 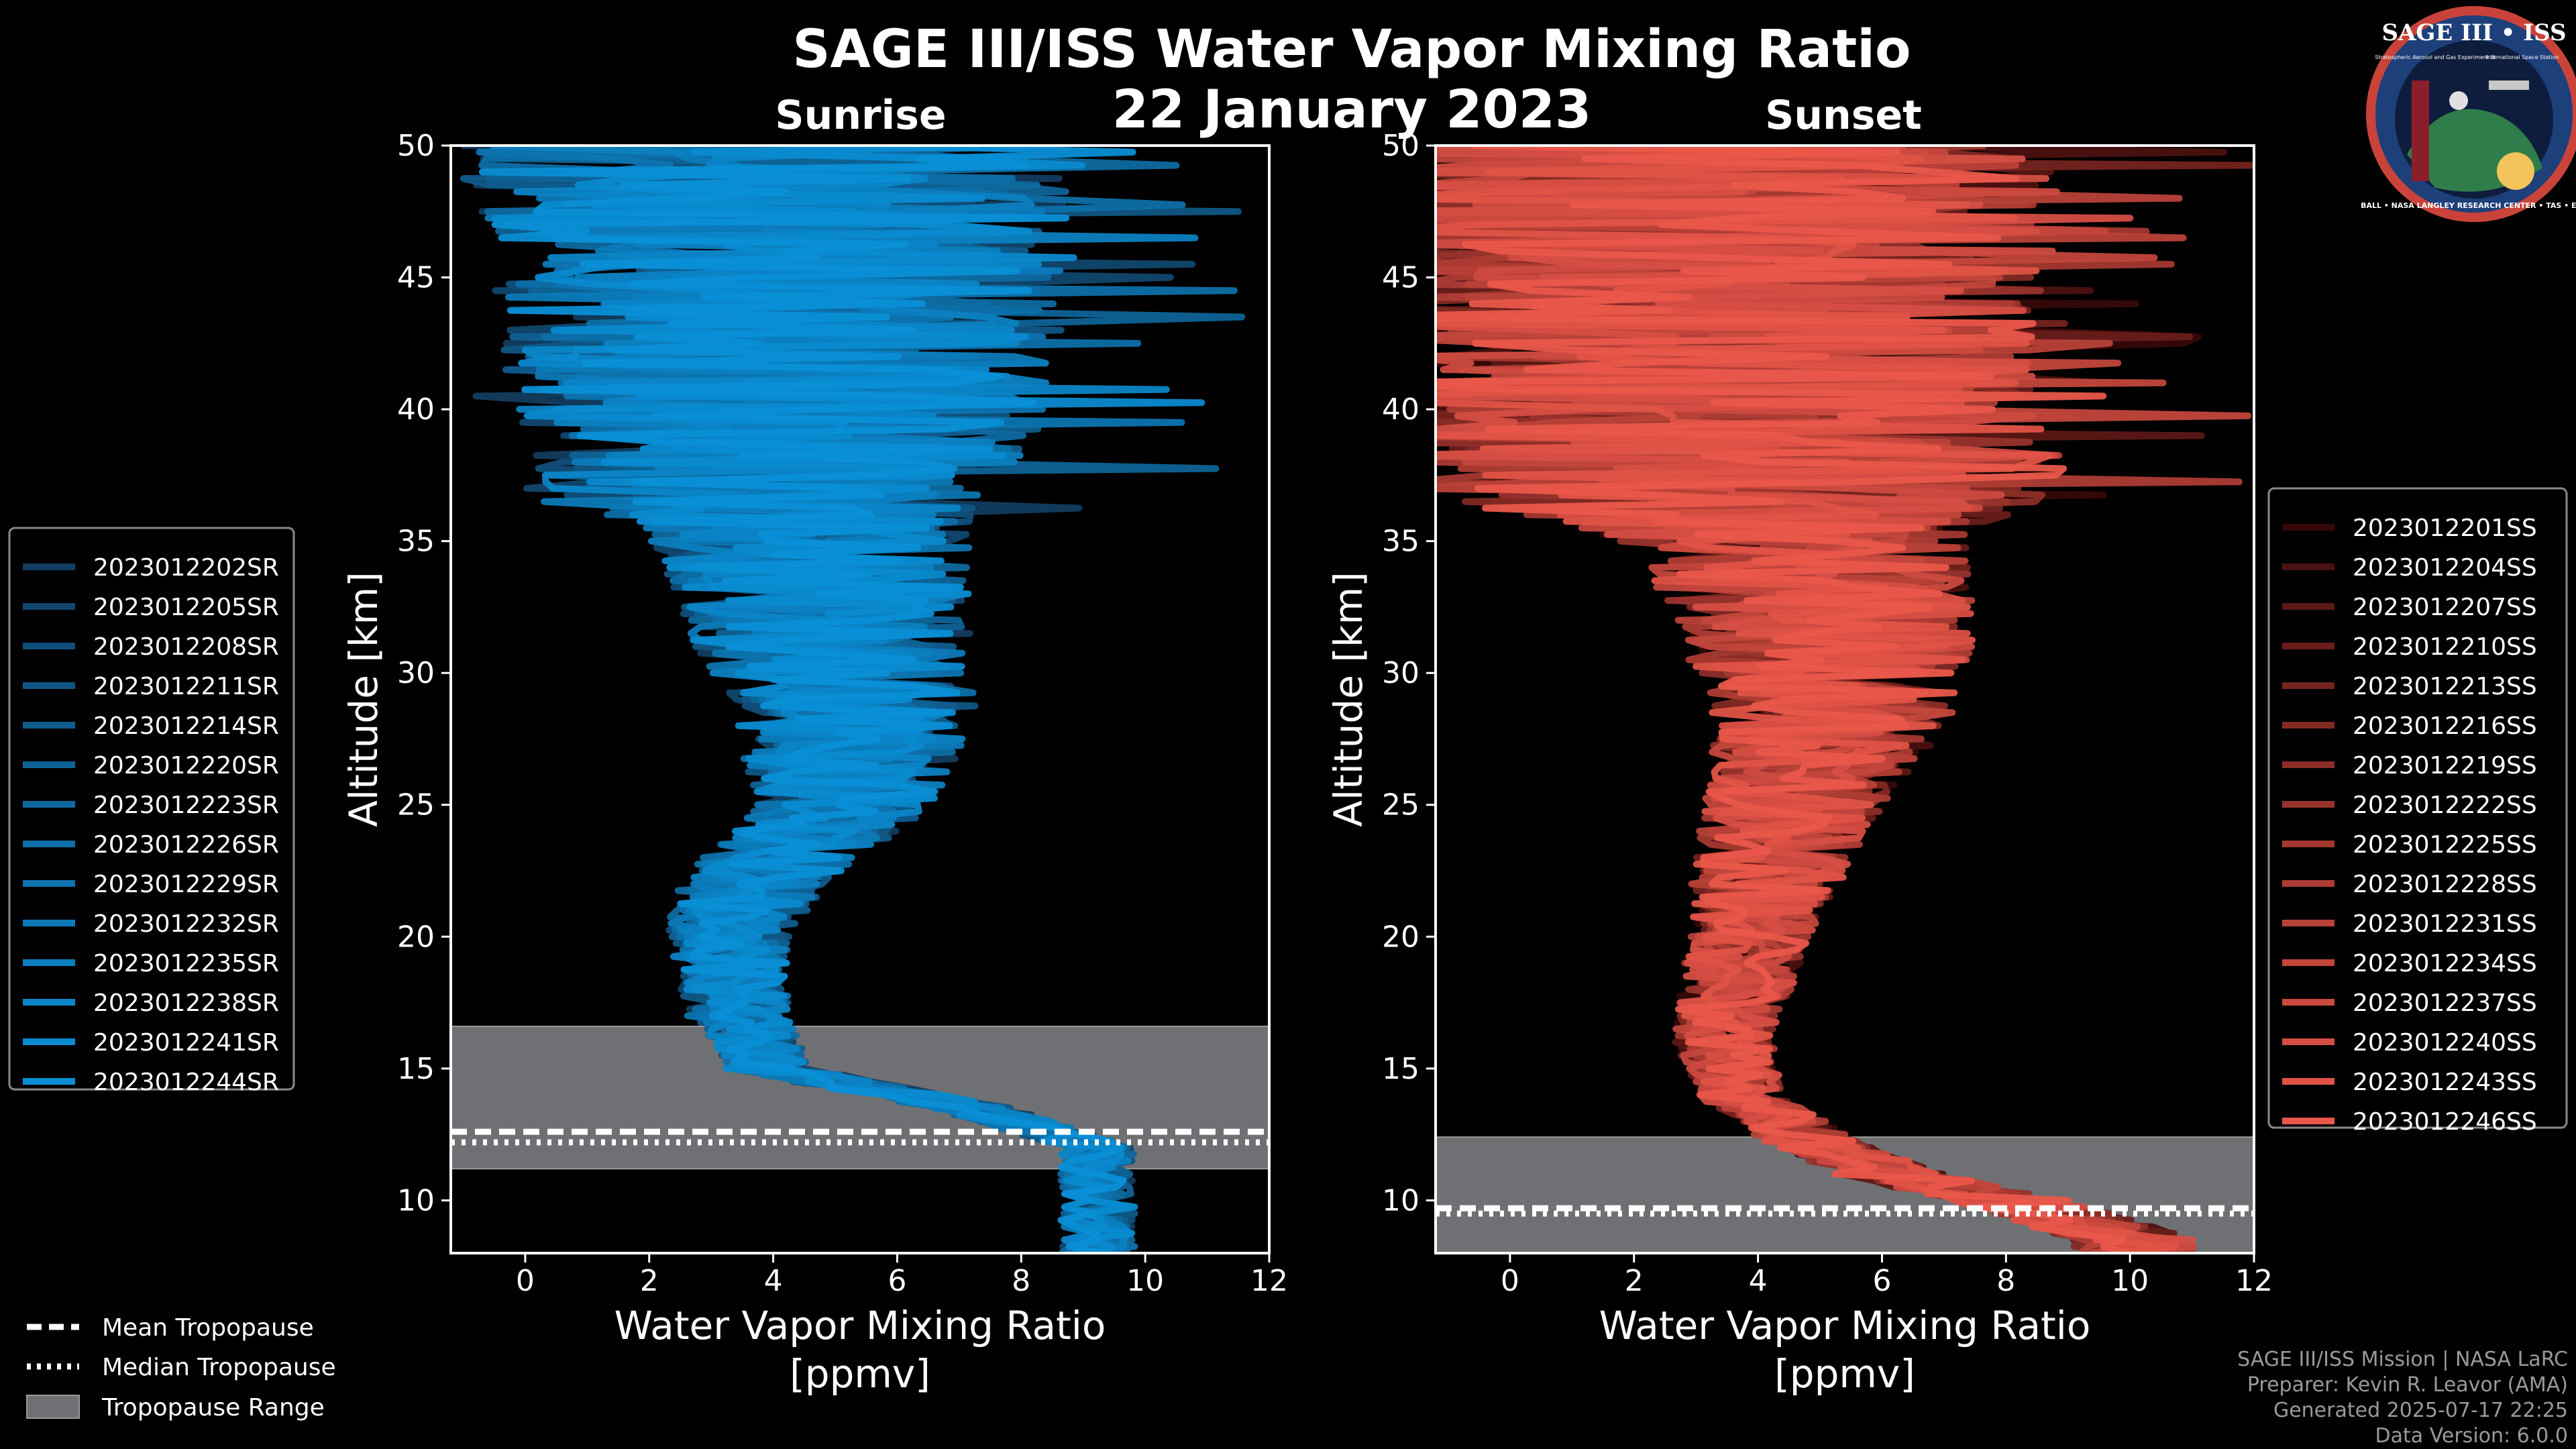 What do you see at coordinates (1843, 115) in the screenshot?
I see `sunset-panel-title: Sunset` at bounding box center [1843, 115].